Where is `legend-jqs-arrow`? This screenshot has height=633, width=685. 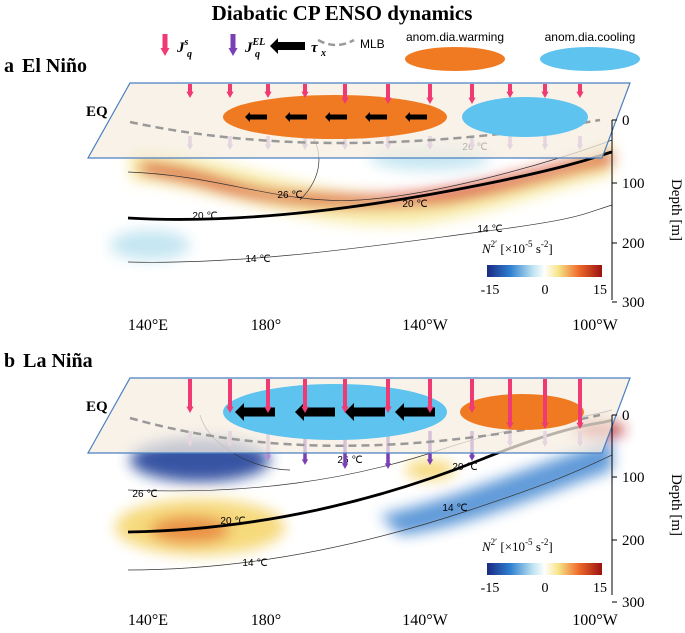
legend-jqs-arrow is located at coordinates (165, 45).